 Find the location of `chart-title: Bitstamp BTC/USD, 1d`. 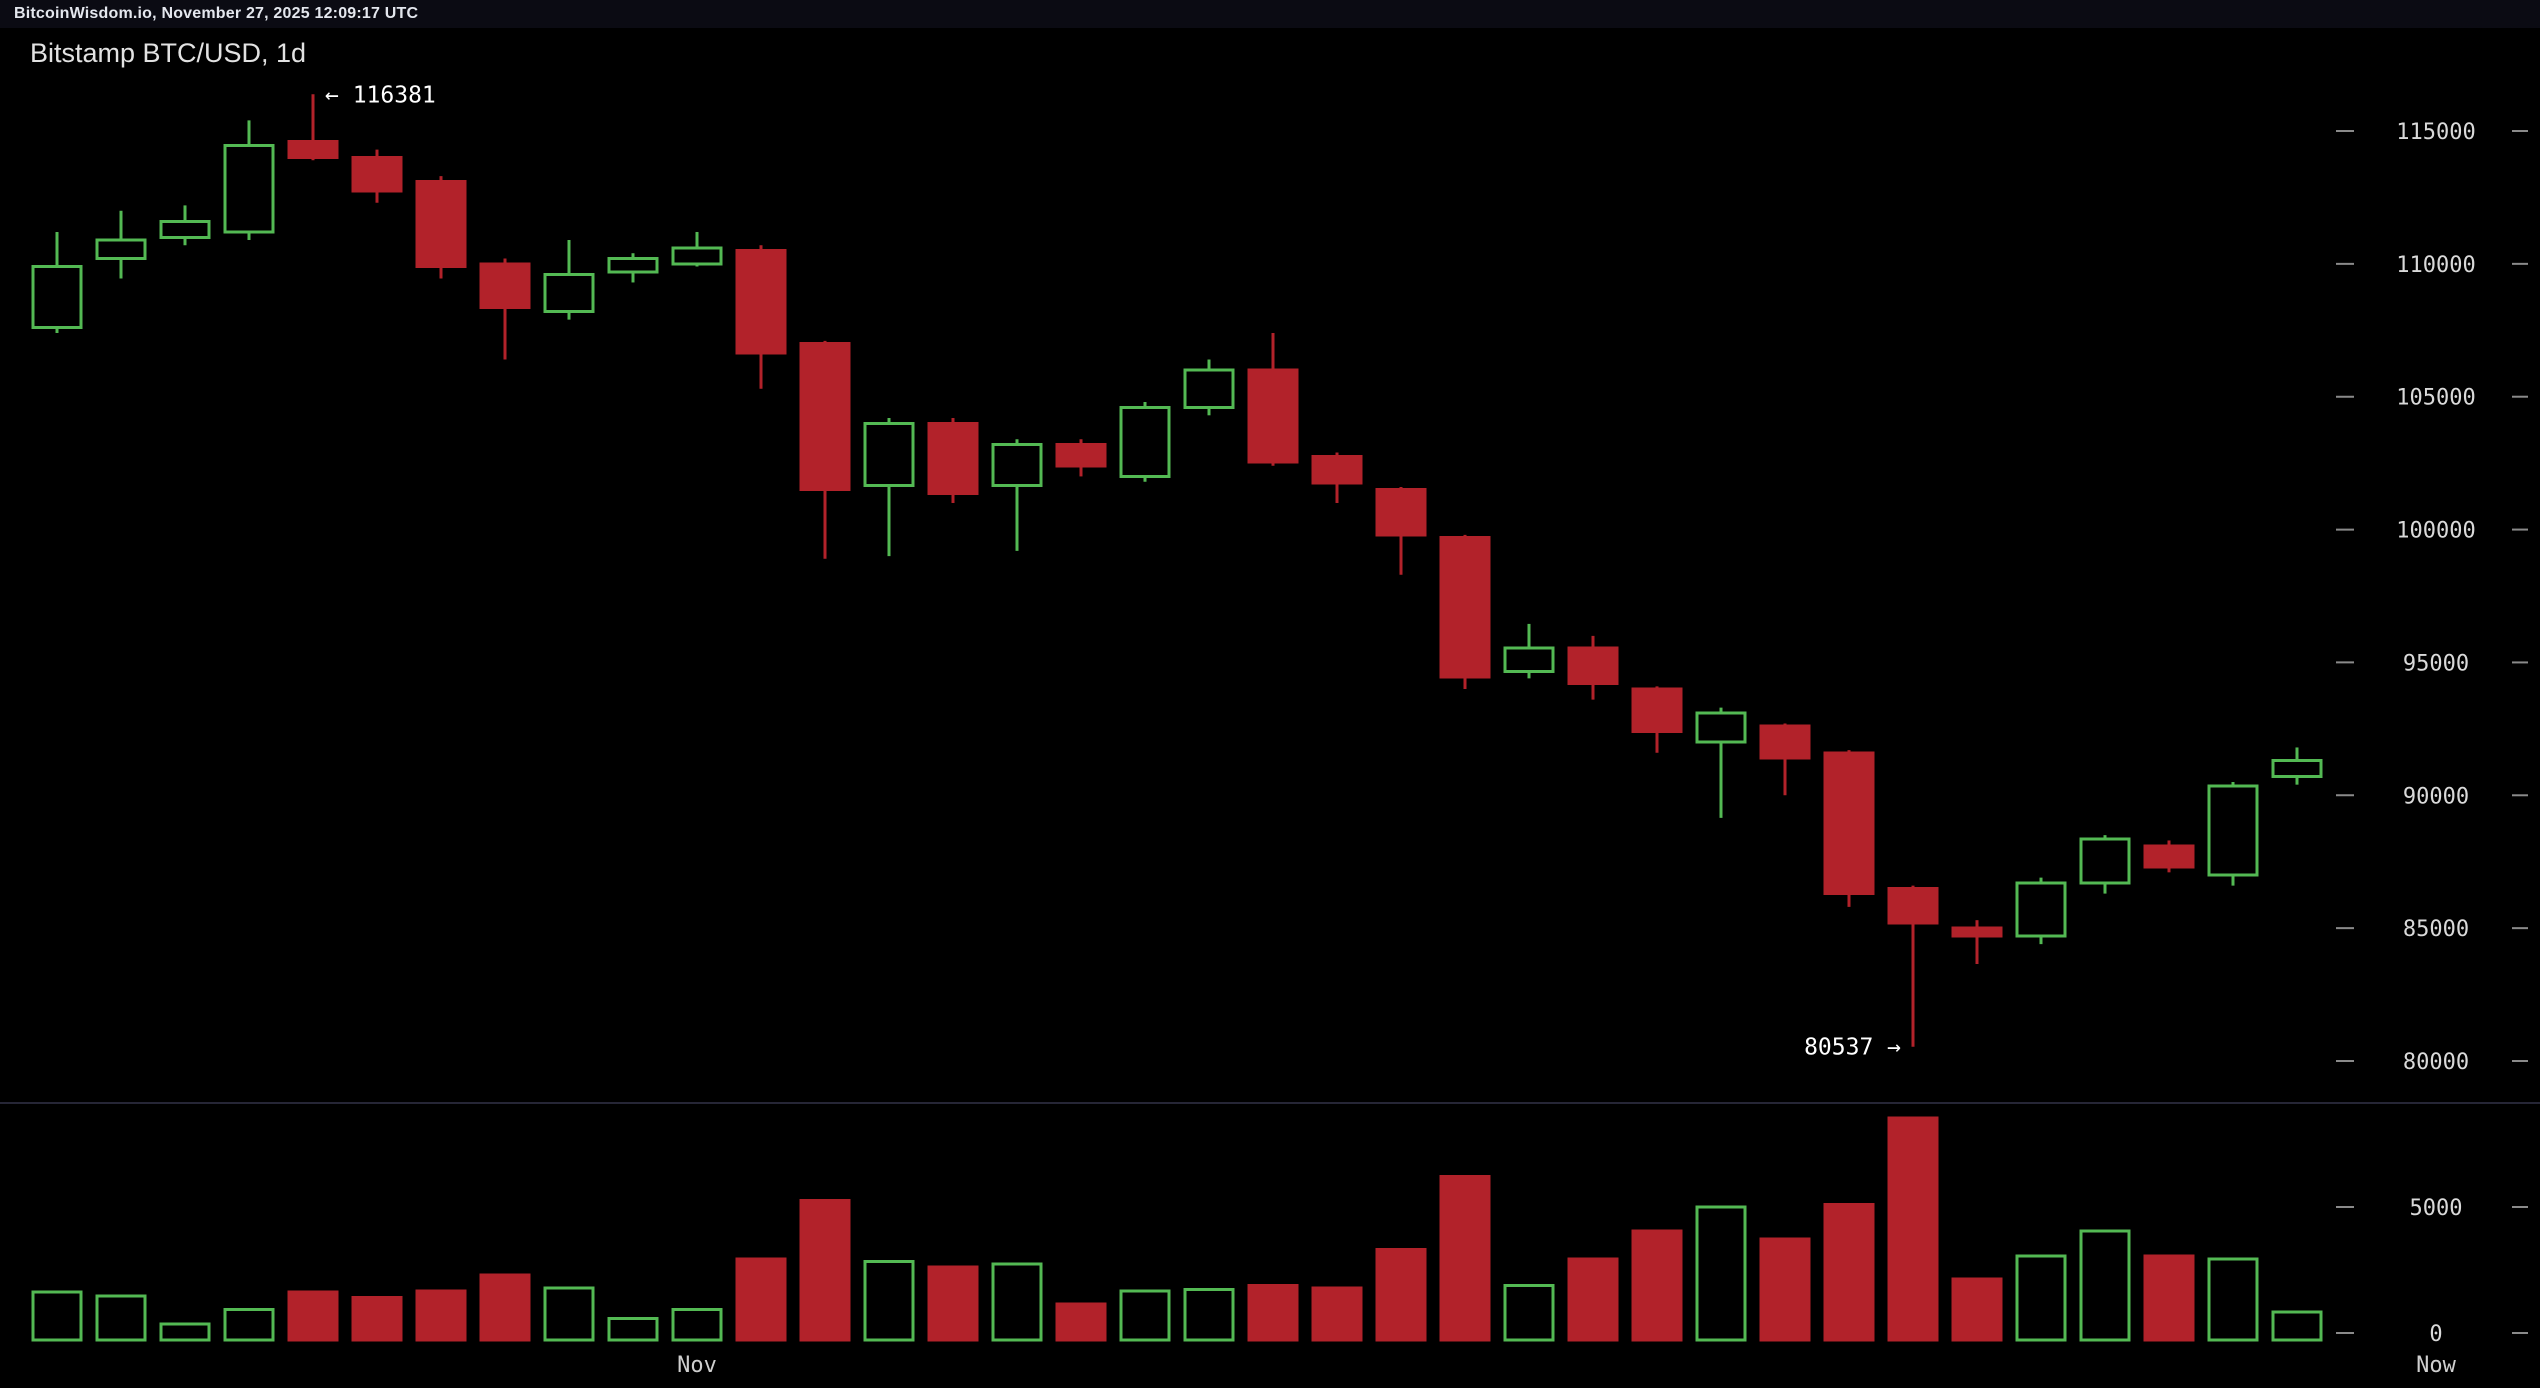

chart-title: Bitstamp BTC/USD, 1d is located at coordinates (168, 53).